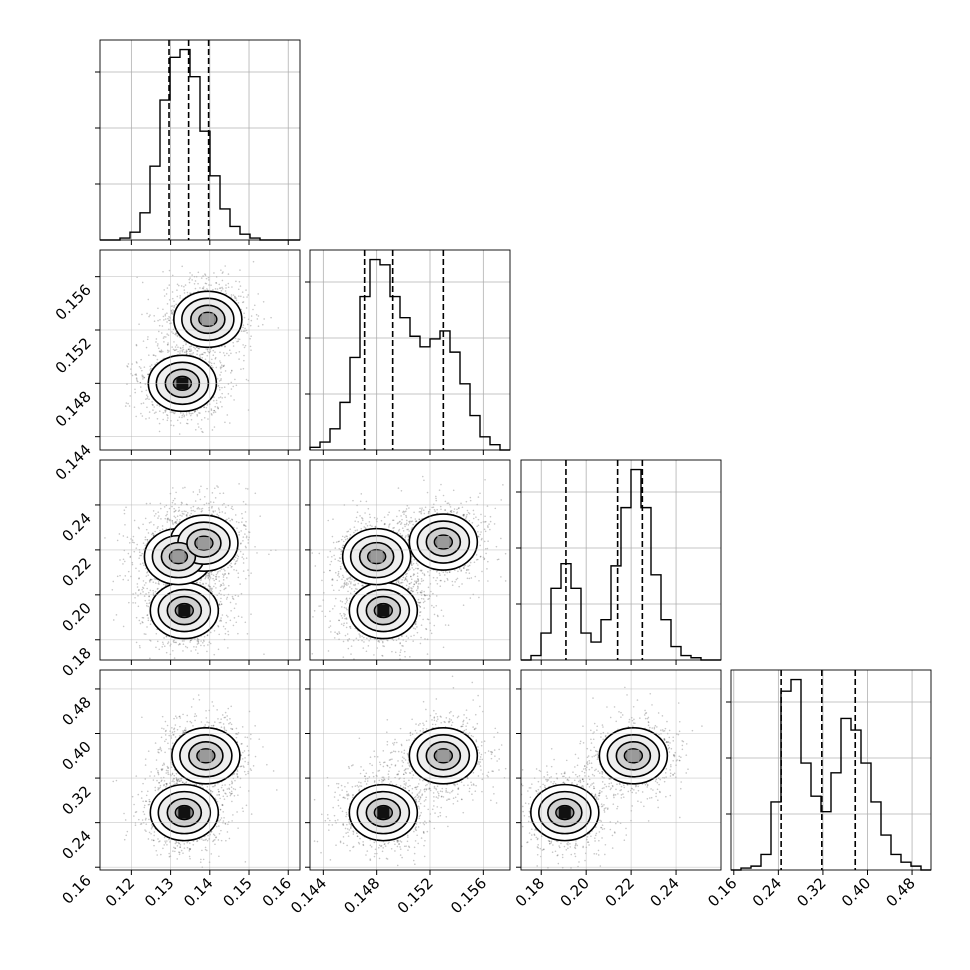 This screenshot has height=970, width=970. What do you see at coordinates (200, 560) in the screenshot?
I see `panel-frame` at bounding box center [200, 560].